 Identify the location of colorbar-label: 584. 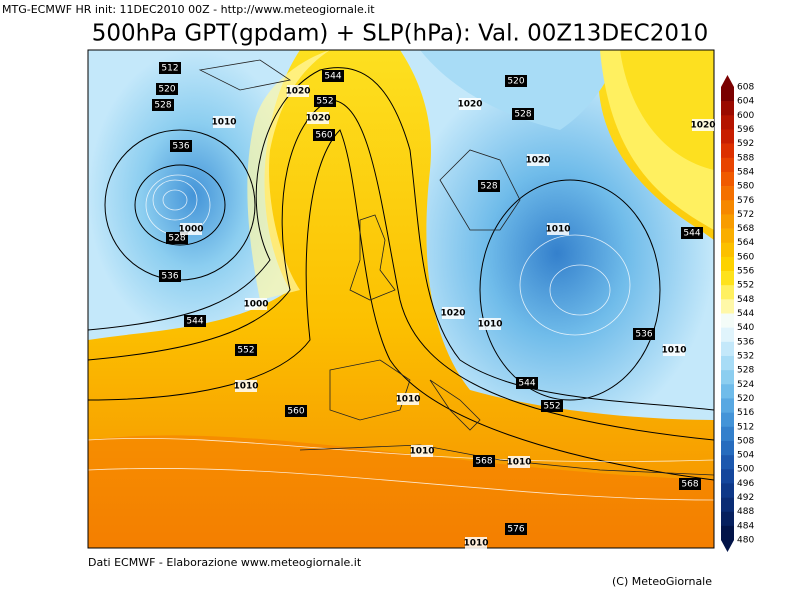
(745, 172).